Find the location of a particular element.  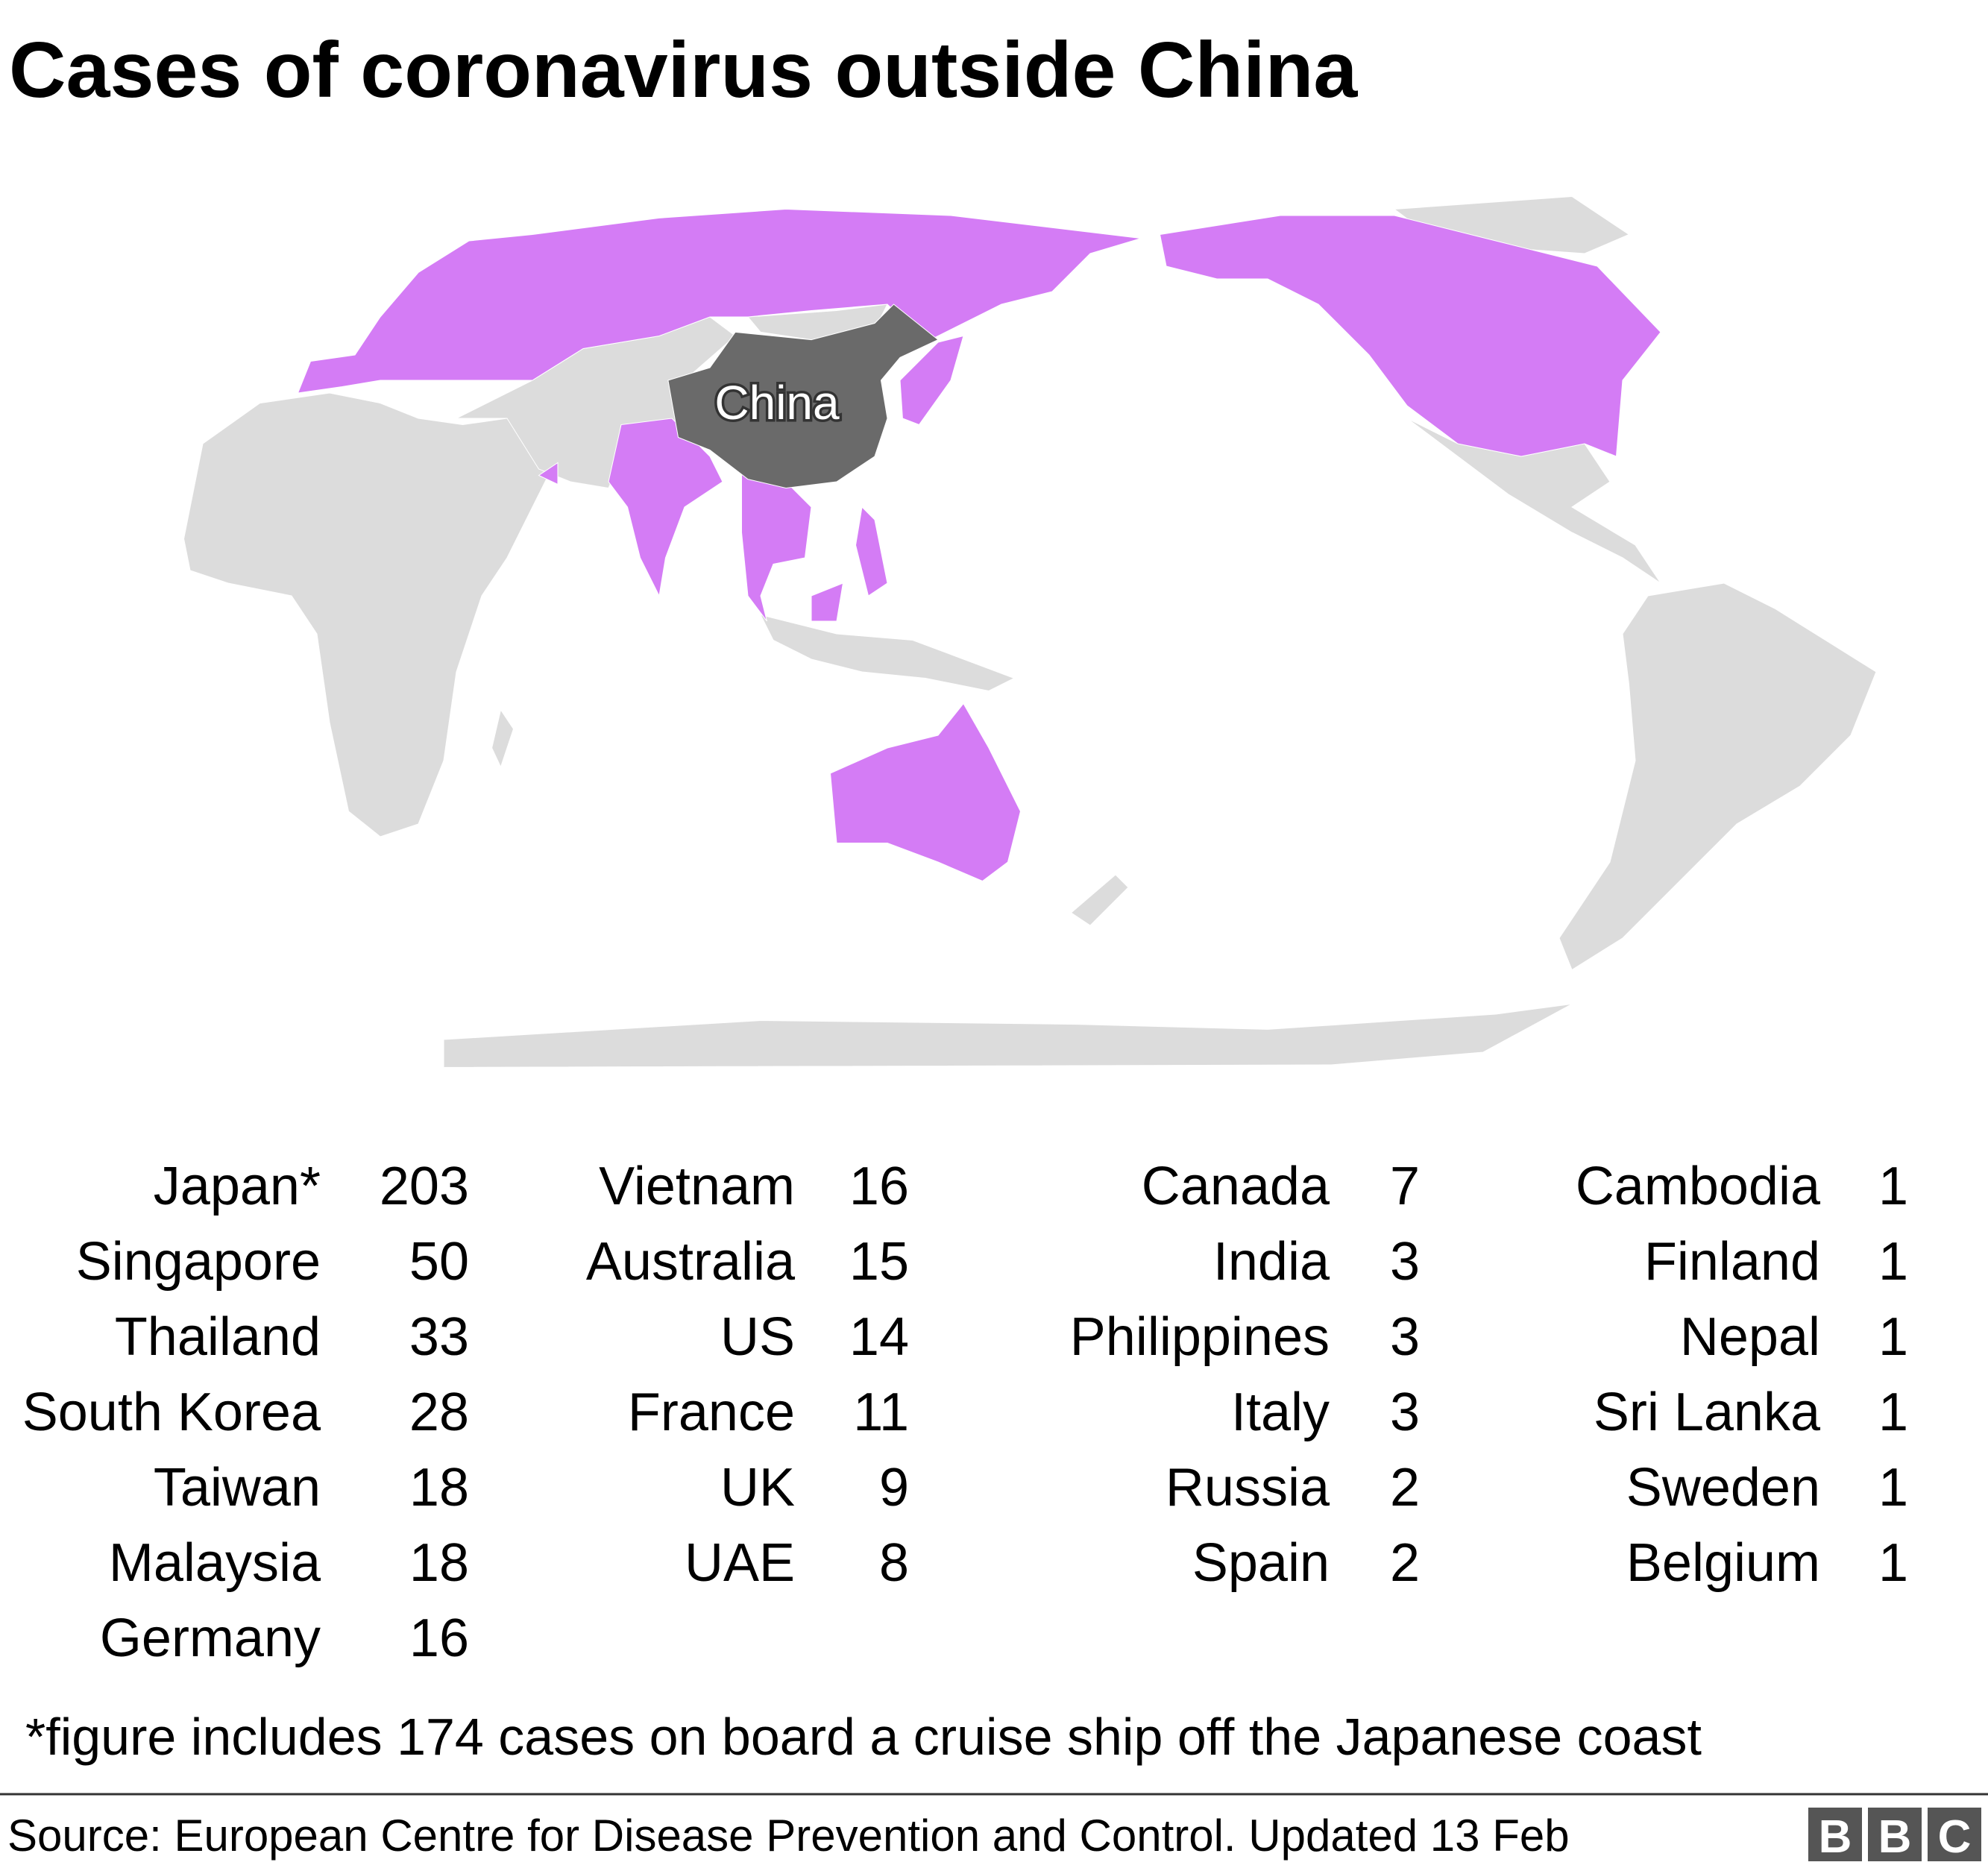

country-name: Germany is located at coordinates (210, 1638).